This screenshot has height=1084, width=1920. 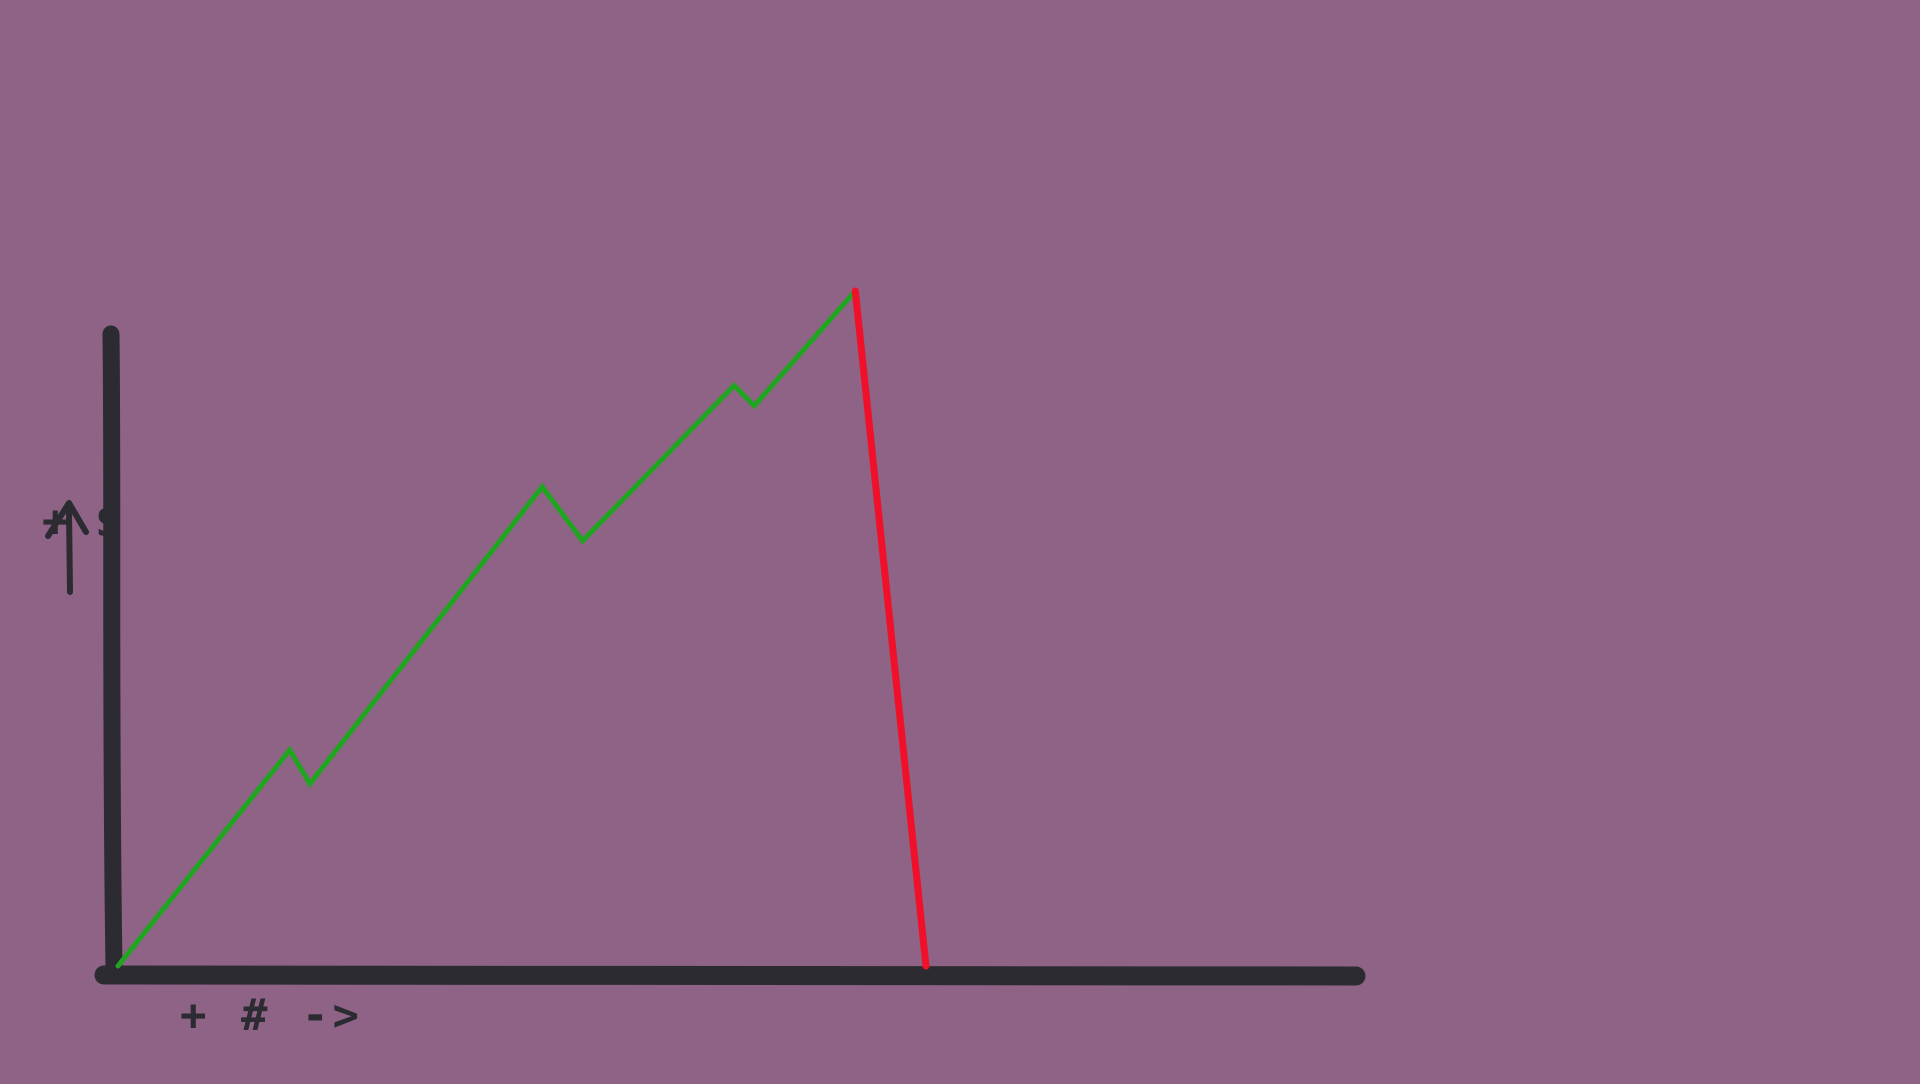 What do you see at coordinates (112, 651) in the screenshot?
I see `y-axis-line` at bounding box center [112, 651].